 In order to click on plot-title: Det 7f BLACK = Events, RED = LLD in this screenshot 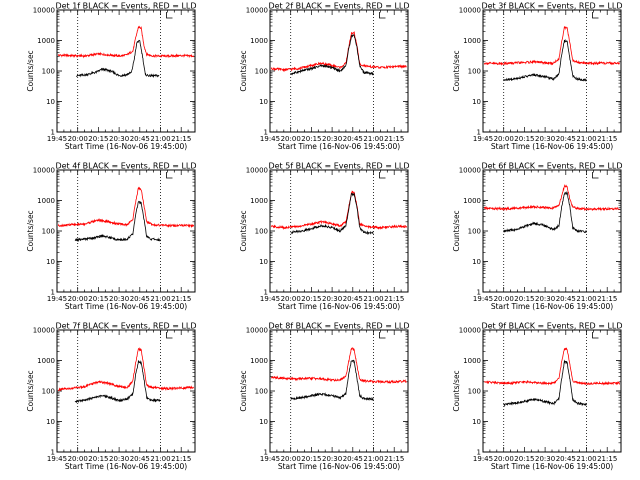, I will do `click(125, 326)`.